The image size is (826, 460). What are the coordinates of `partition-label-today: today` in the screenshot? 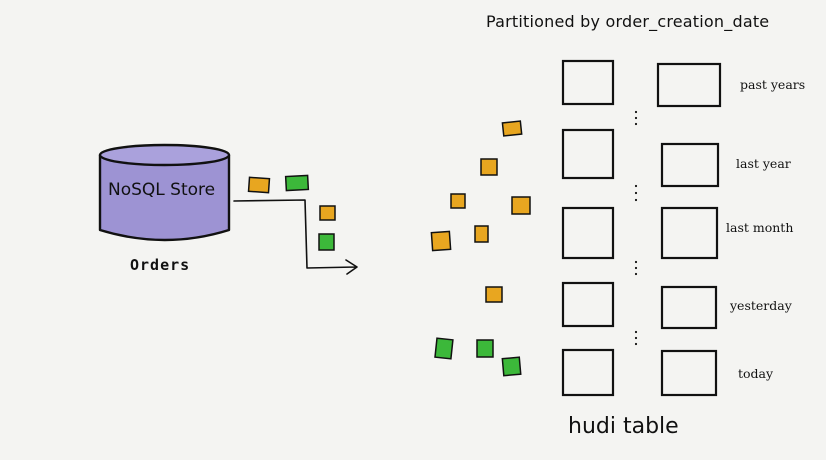 It's located at (756, 373).